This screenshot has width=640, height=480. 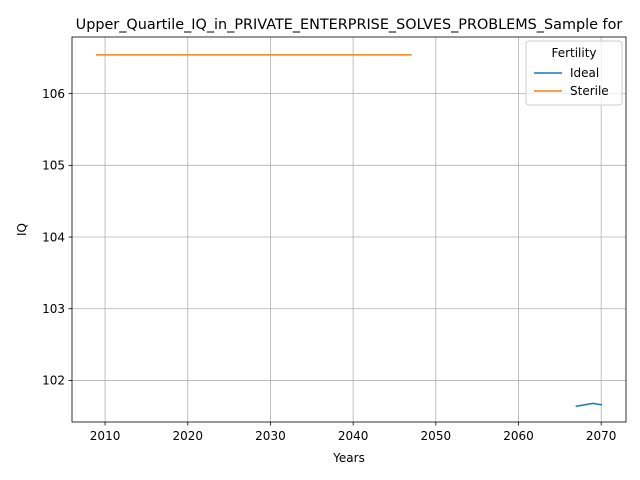 I want to click on y-tick-label: 106, so click(x=53, y=94).